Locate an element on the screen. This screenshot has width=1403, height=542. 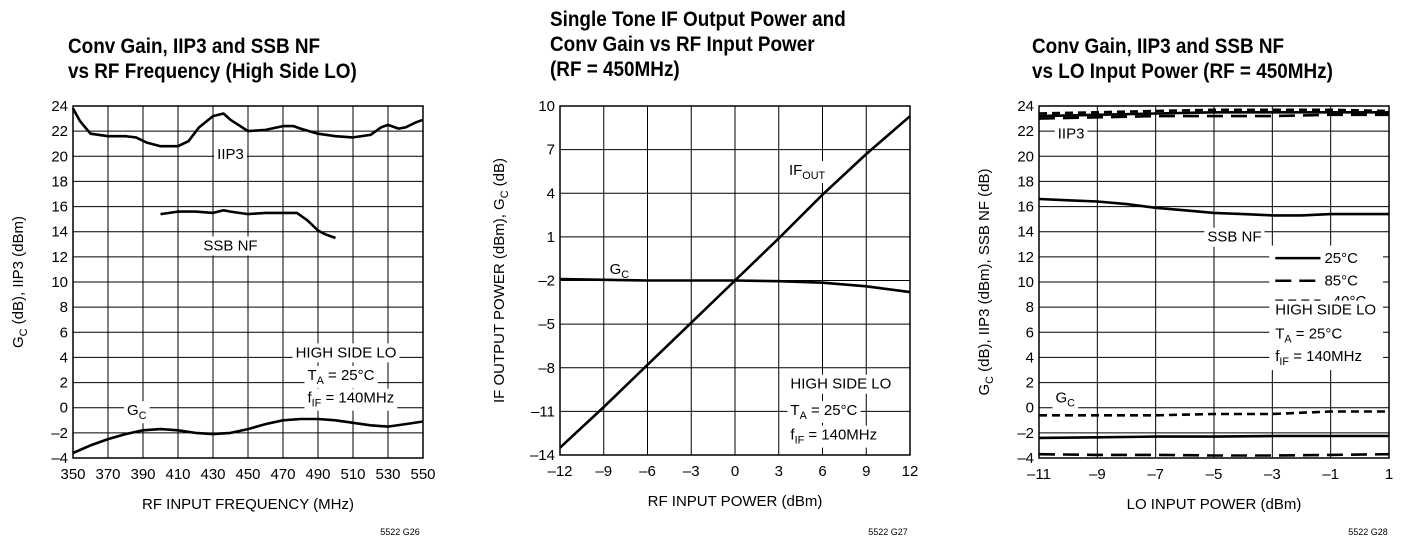
y-tick-label: 4 is located at coordinates (64, 357).